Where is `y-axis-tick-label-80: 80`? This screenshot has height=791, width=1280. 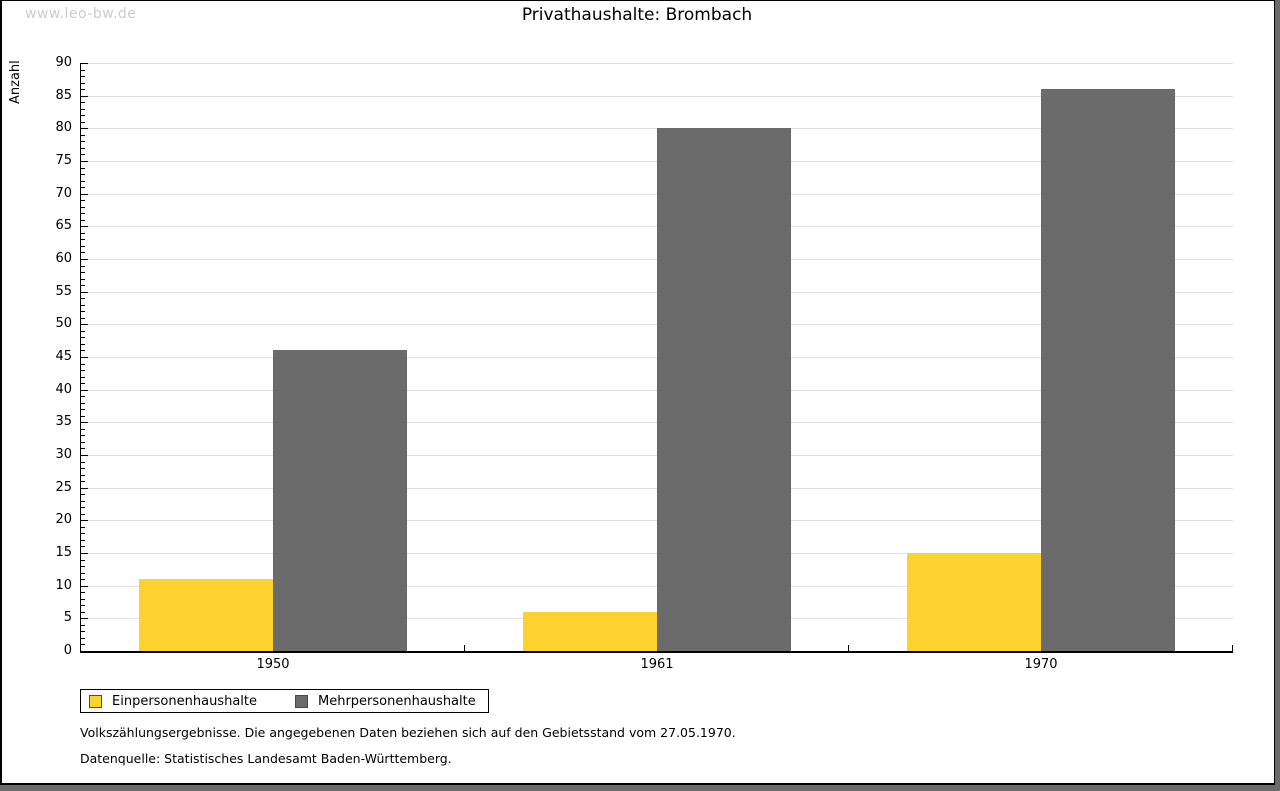
y-axis-tick-label-80: 80 is located at coordinates (63, 128).